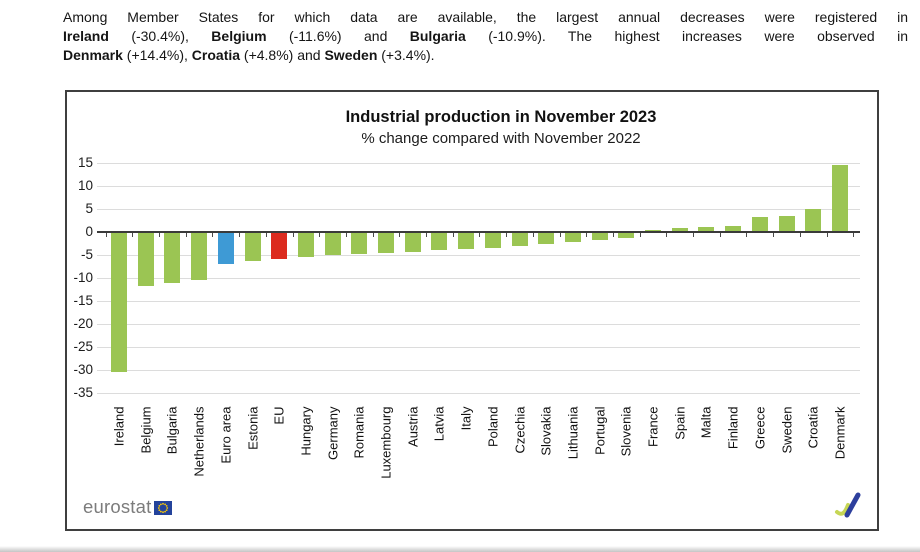 Image resolution: width=920 pixels, height=552 pixels. Describe the element at coordinates (466, 240) in the screenshot. I see `bar-italy` at that location.